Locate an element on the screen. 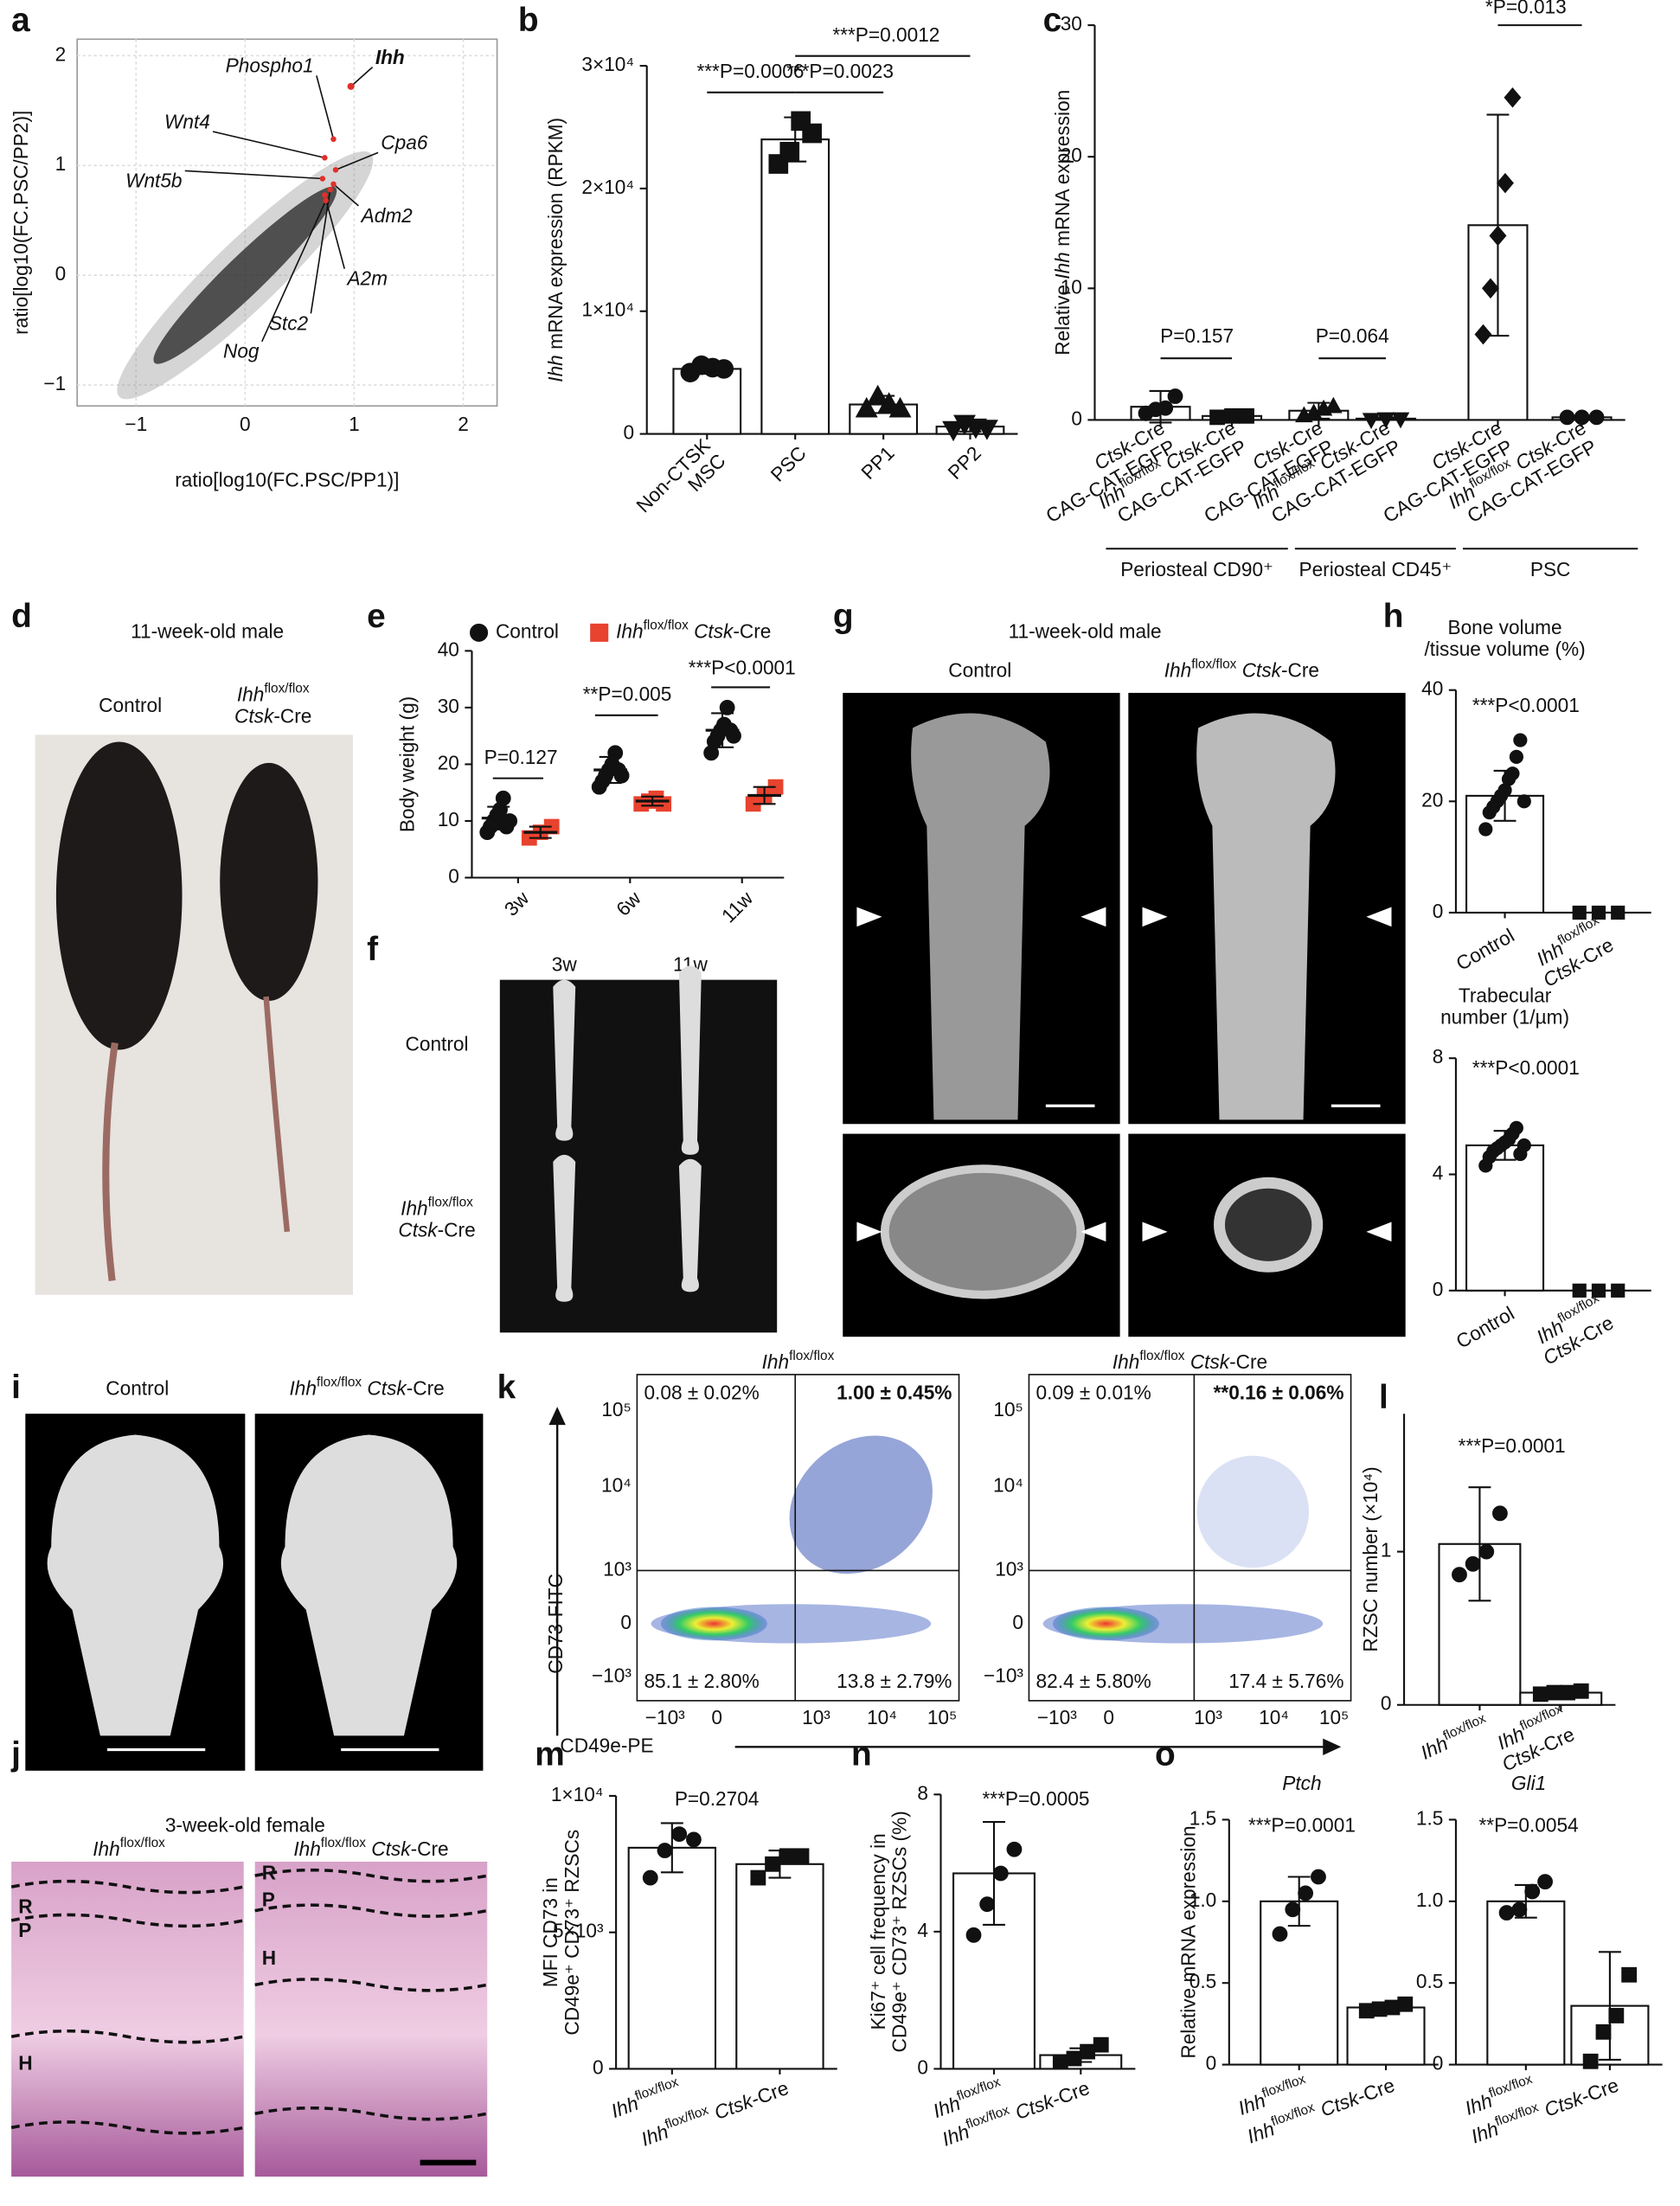  column-label: Ihhflox/flox is located at coordinates (129, 1848).